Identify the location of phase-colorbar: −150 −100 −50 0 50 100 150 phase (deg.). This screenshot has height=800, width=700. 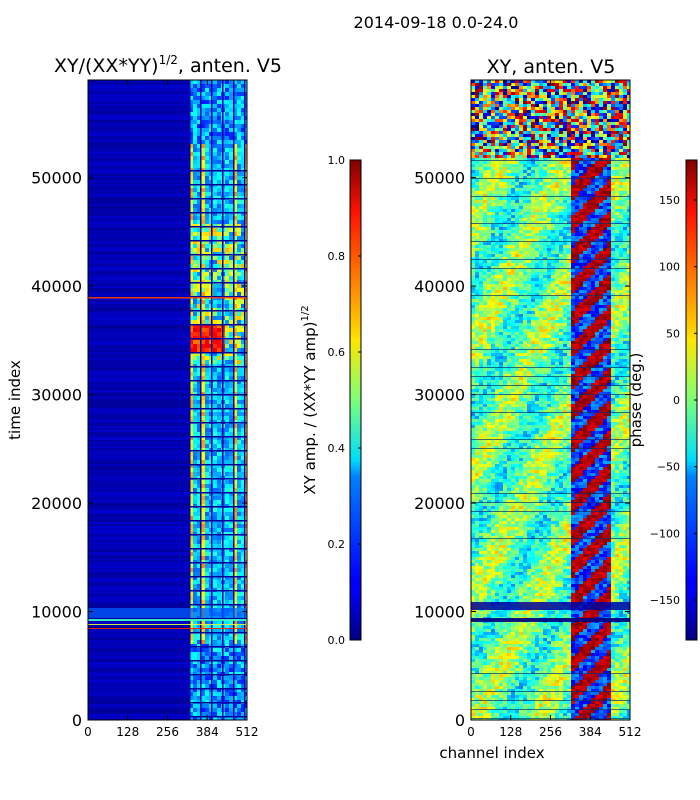
(662, 400).